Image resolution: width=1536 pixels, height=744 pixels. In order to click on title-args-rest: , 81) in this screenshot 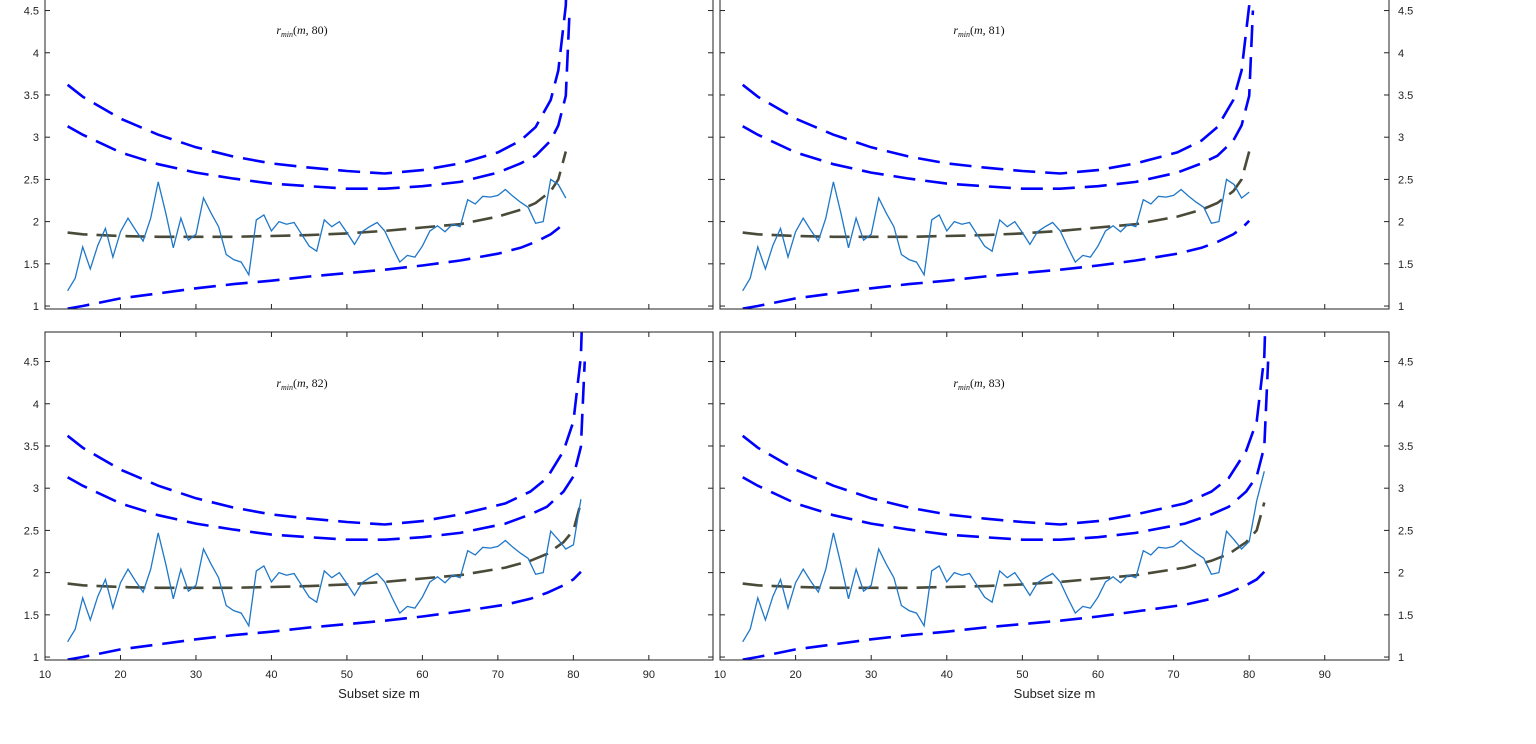, I will do `click(994, 30)`.